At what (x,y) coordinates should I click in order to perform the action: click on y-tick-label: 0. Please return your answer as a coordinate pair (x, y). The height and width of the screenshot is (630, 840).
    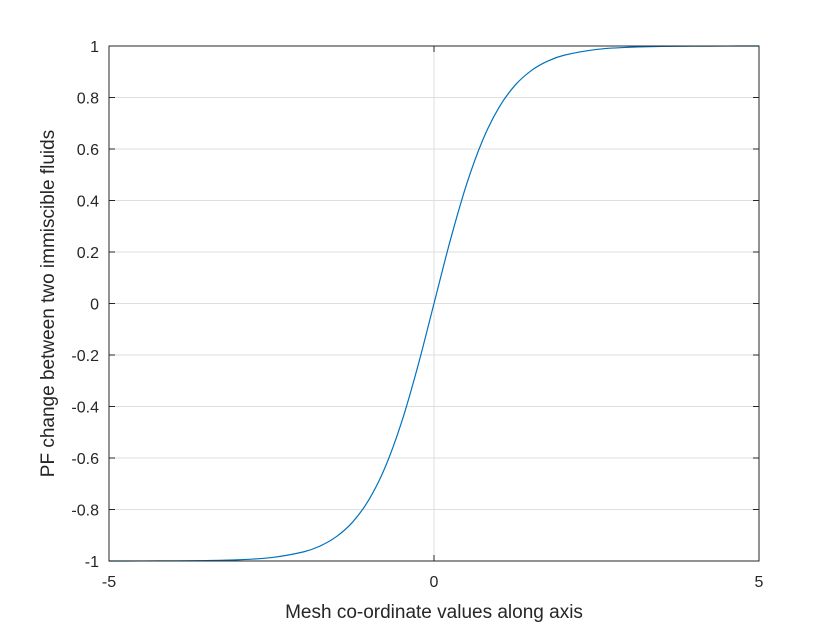
    Looking at the image, I should click on (94, 305).